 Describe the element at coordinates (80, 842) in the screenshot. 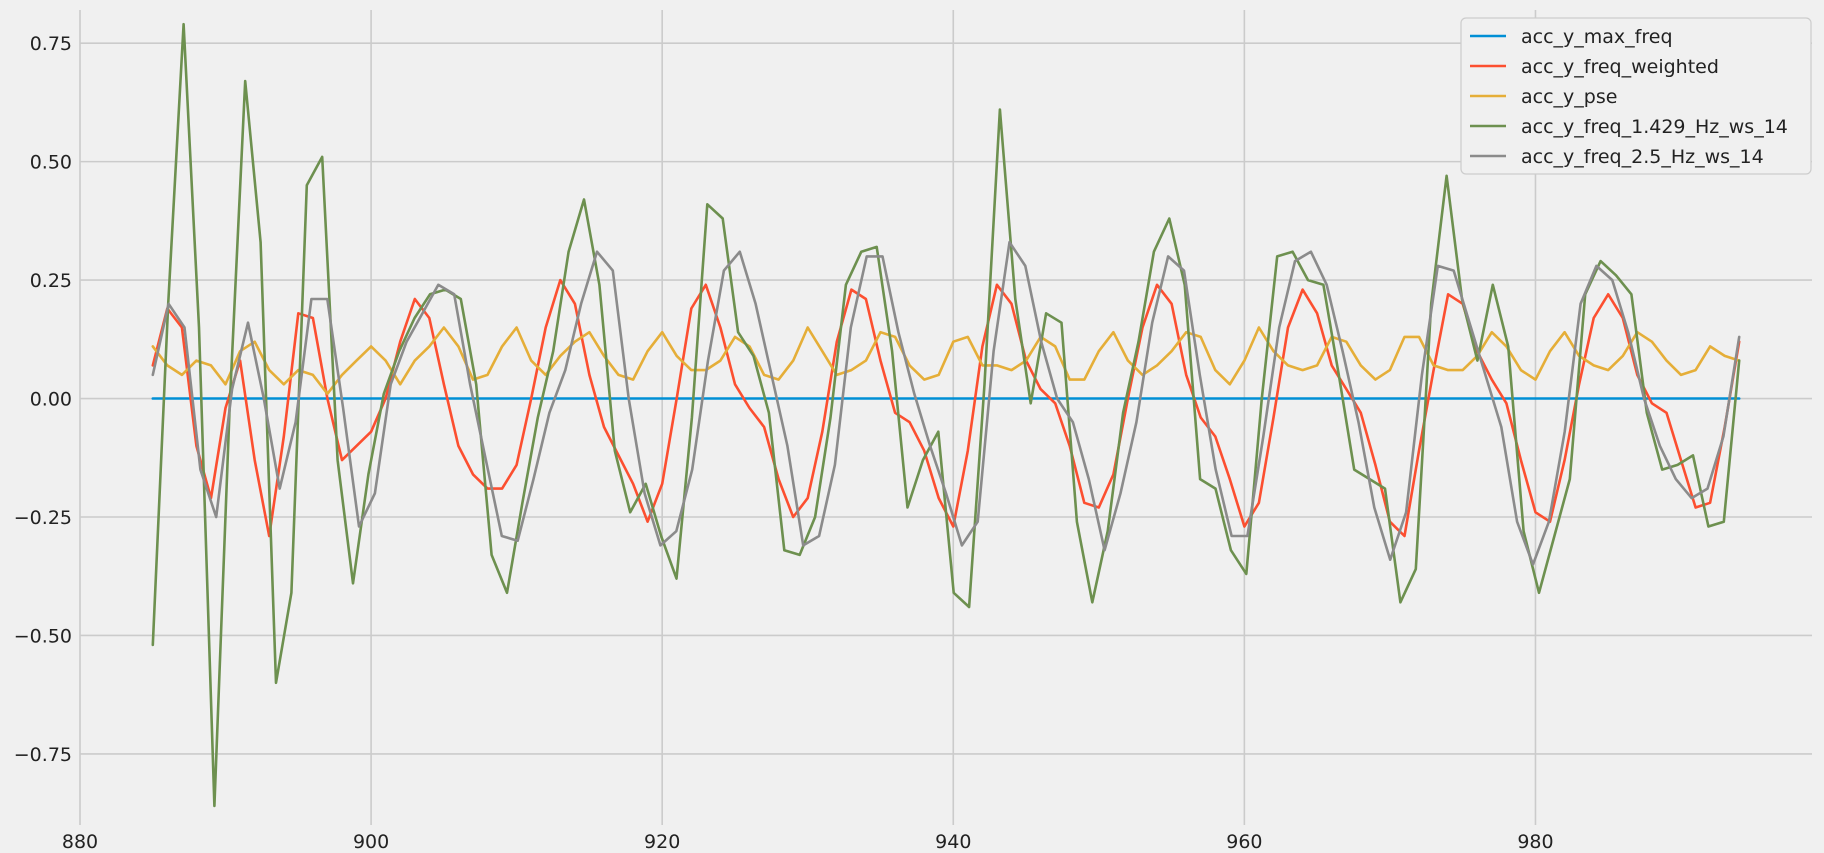

I see `x-tick-label: 880` at that location.